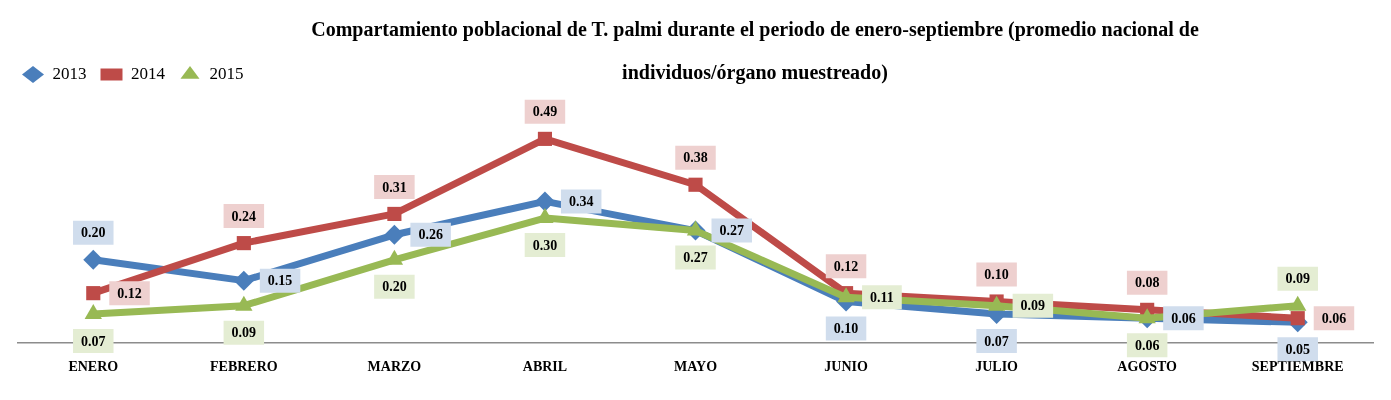  Describe the element at coordinates (545, 367) in the screenshot. I see `x-tick-label: ABRIL` at that location.